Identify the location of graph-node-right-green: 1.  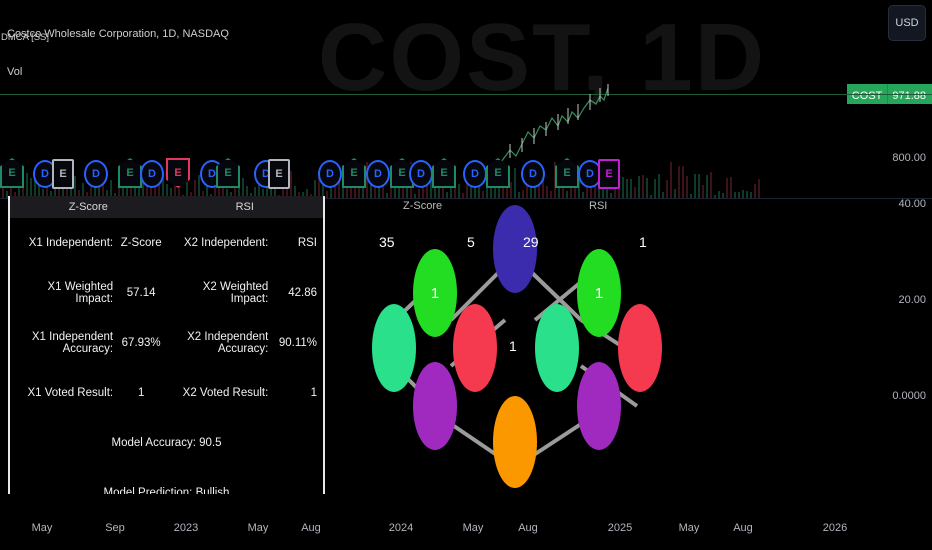
(599, 293).